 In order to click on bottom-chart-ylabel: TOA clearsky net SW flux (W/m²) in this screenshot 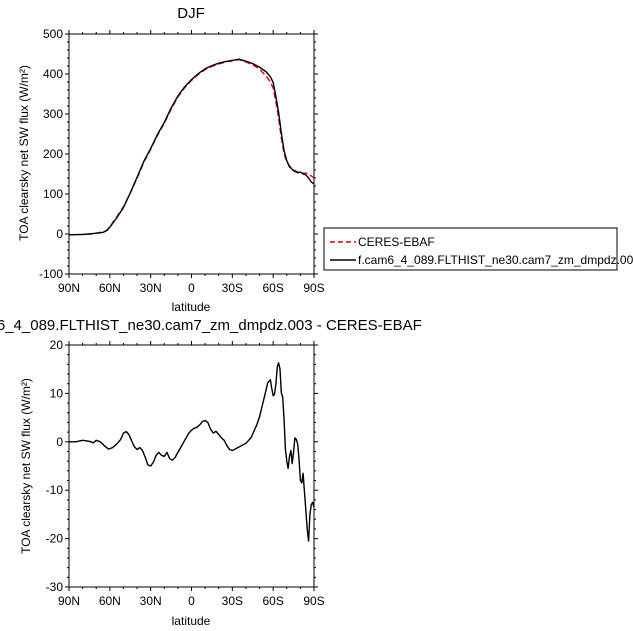, I will do `click(26, 466)`.